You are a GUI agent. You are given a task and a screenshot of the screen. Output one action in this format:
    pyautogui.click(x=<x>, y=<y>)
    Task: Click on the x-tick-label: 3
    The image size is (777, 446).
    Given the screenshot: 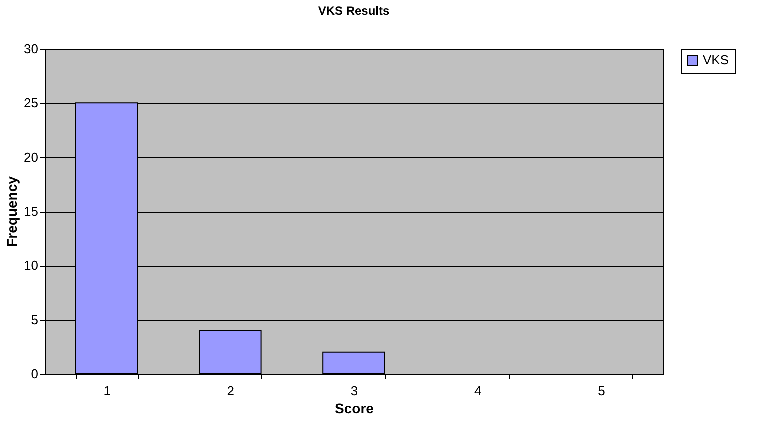 What is the action you would take?
    pyautogui.click(x=354, y=391)
    